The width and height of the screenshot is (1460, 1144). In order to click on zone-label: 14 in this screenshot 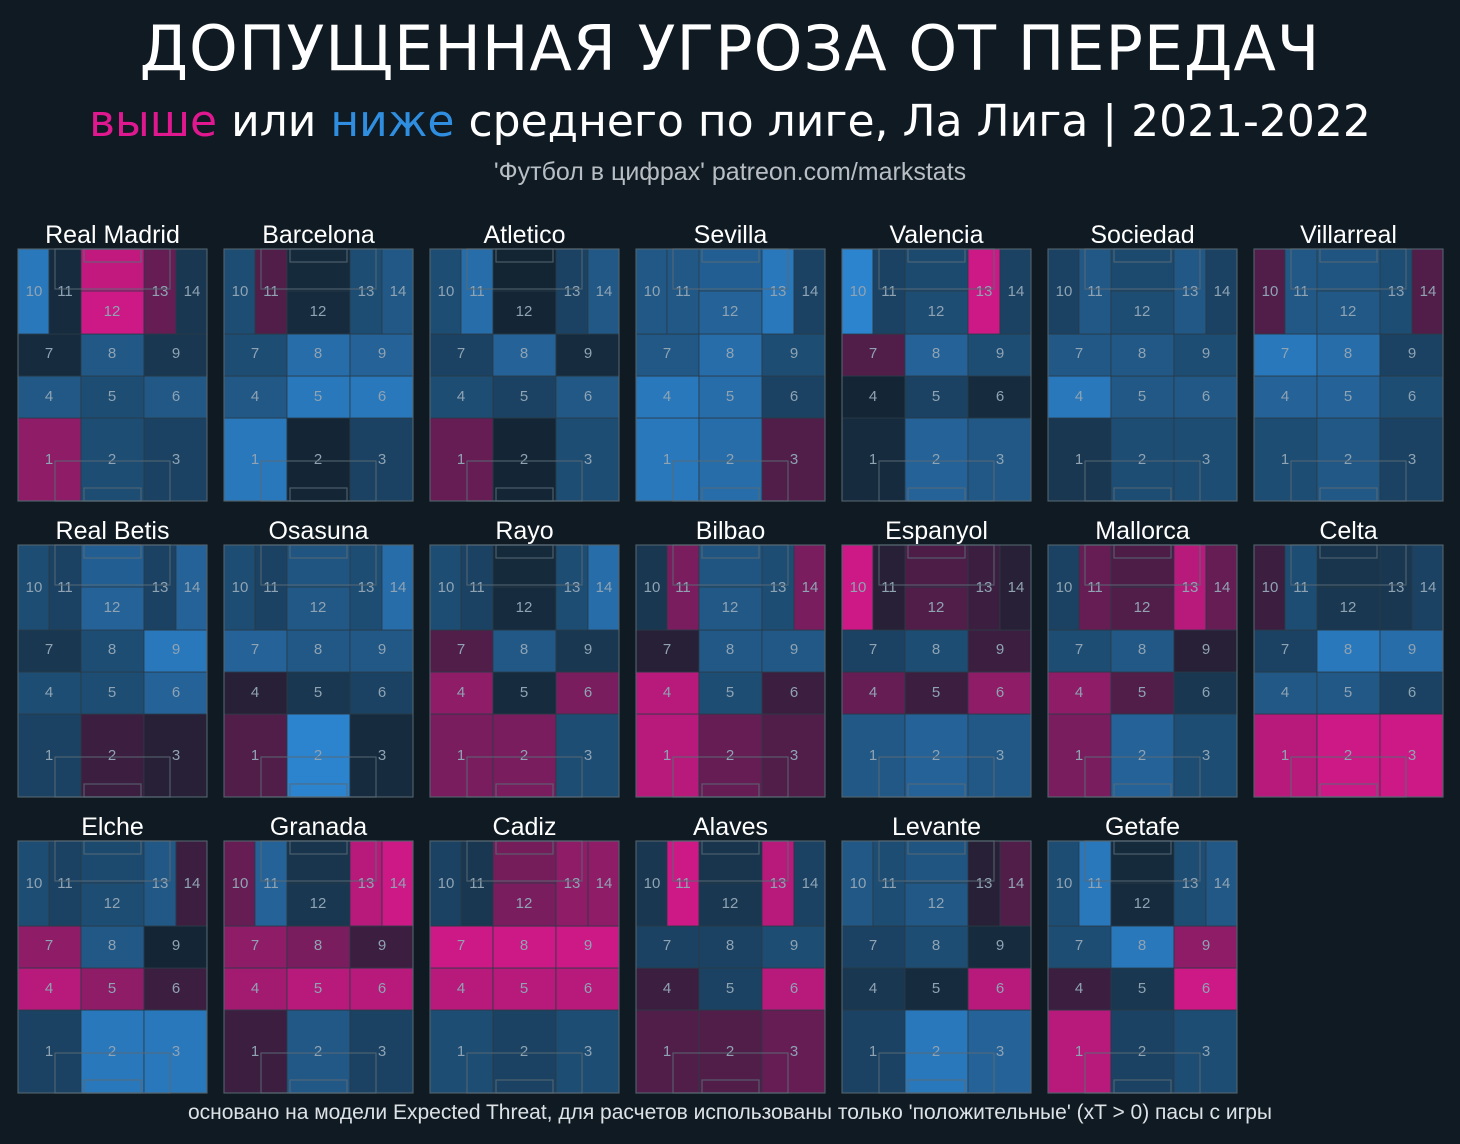, I will do `click(1016, 883)`.